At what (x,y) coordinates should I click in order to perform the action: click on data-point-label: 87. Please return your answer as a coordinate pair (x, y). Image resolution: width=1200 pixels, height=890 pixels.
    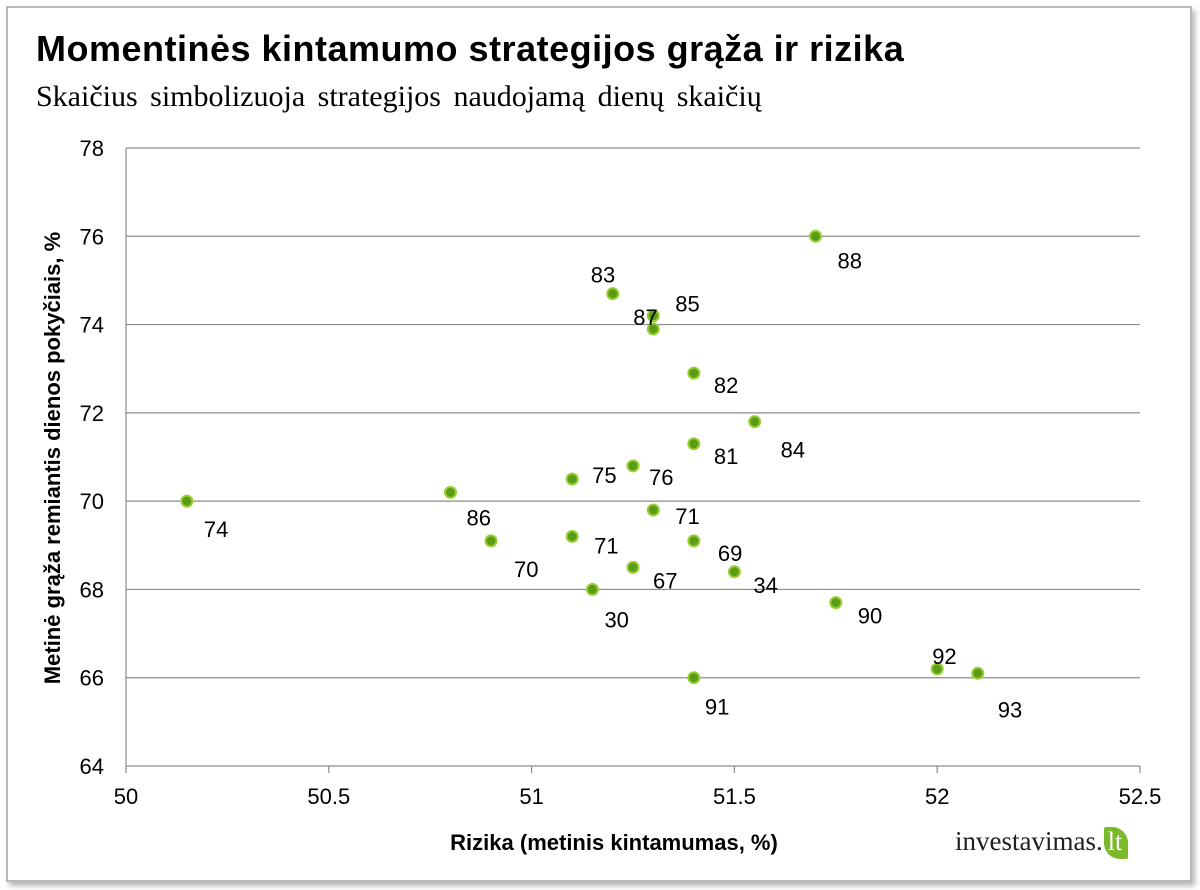
    Looking at the image, I should click on (645, 317).